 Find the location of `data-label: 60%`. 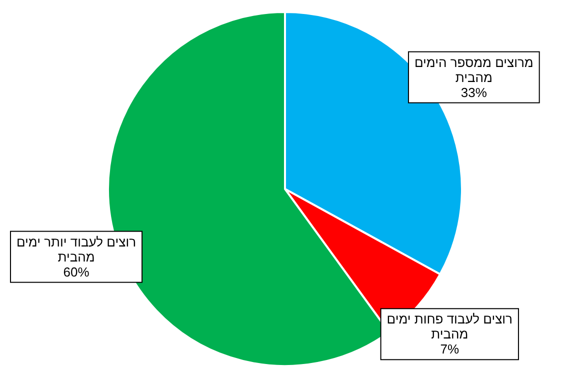

data-label: 60% is located at coordinates (76, 272).